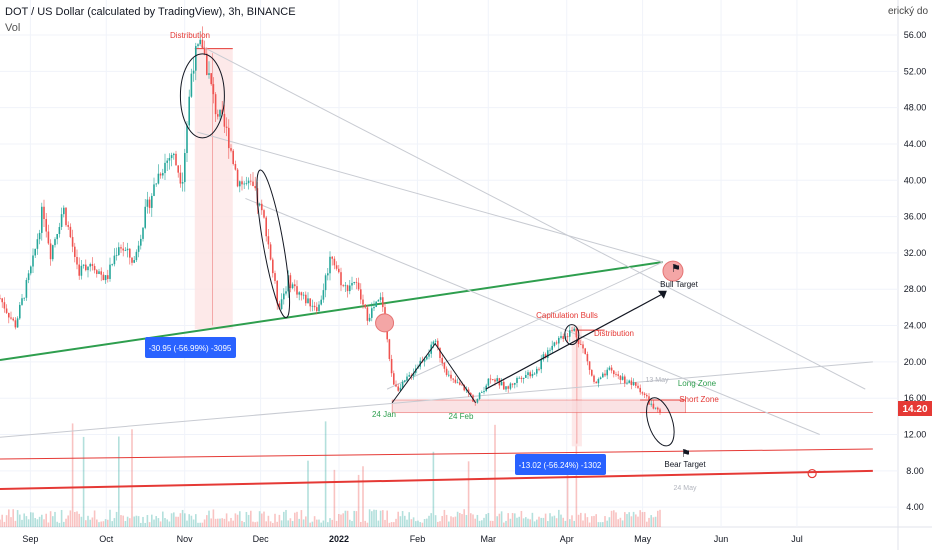 Image resolution: width=932 pixels, height=550 pixels. Describe the element at coordinates (261, 539) in the screenshot. I see `time-tick-label: Dec` at that location.